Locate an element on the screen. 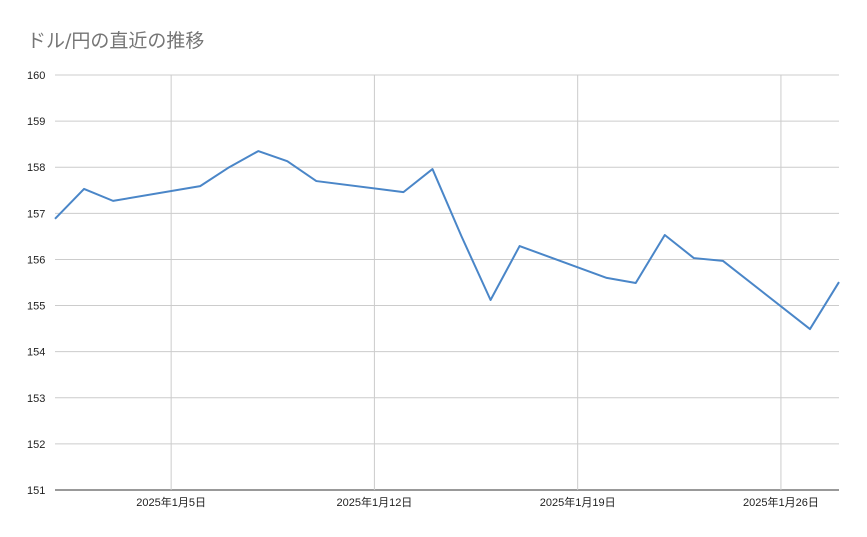  y-tick-label: 156 is located at coordinates (36, 260).